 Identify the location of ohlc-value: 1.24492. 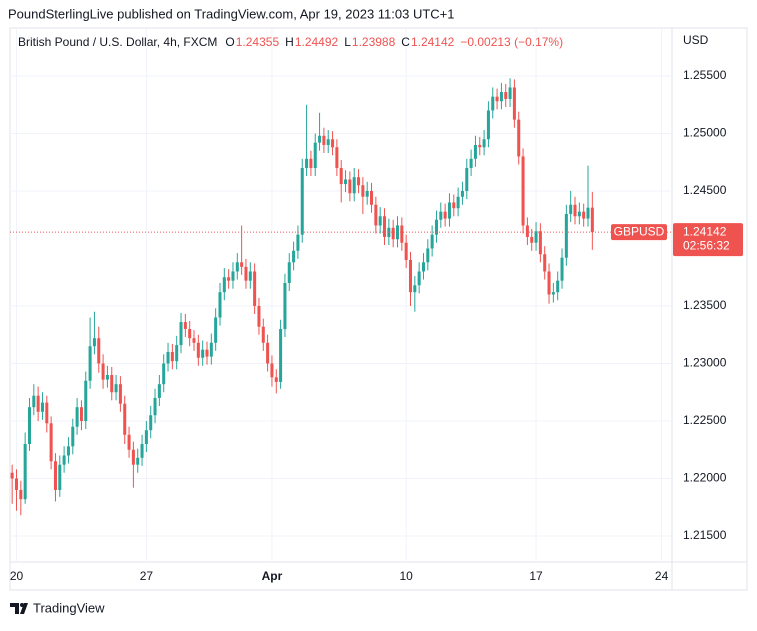
(317, 42).